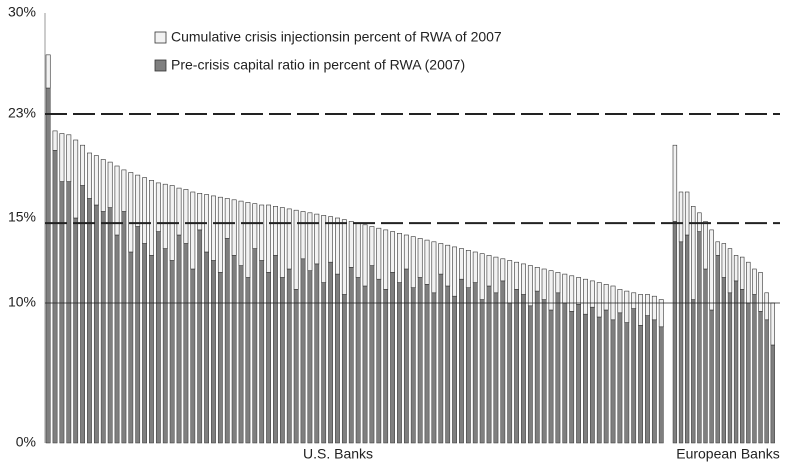 This screenshot has height=464, width=792. I want to click on legend-swatch, so click(160, 65).